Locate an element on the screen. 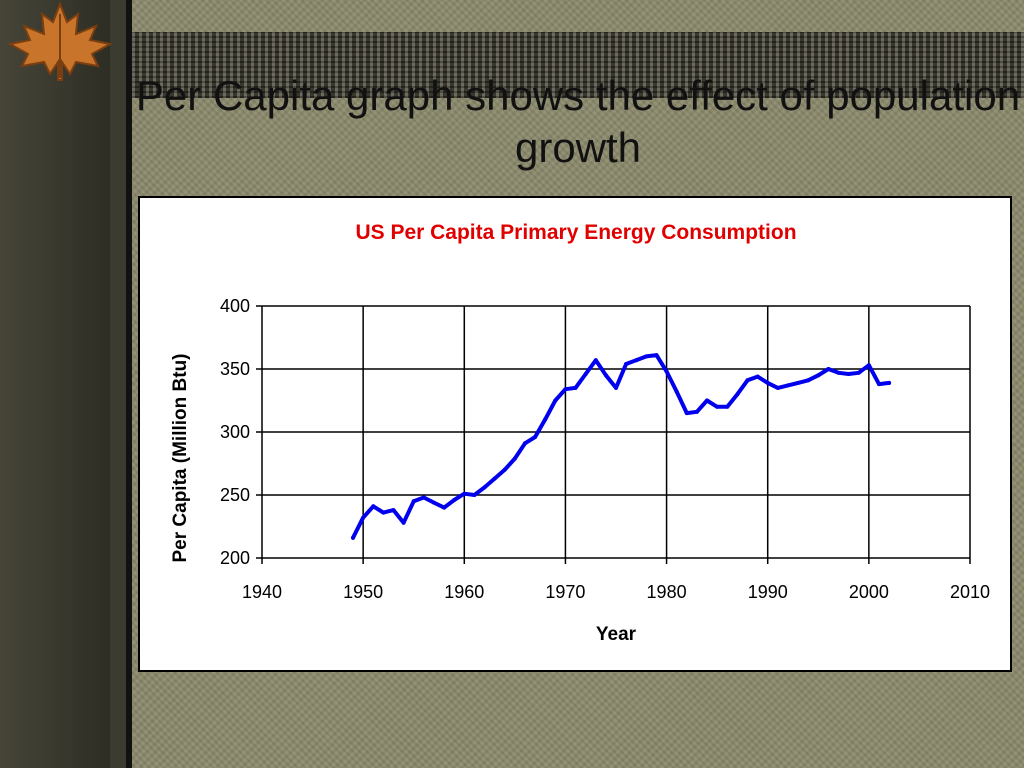 The height and width of the screenshot is (768, 1024). x-tick-labels: 1940 1950 1960 1970 1980 1990 2000 2010 is located at coordinates (616, 592).